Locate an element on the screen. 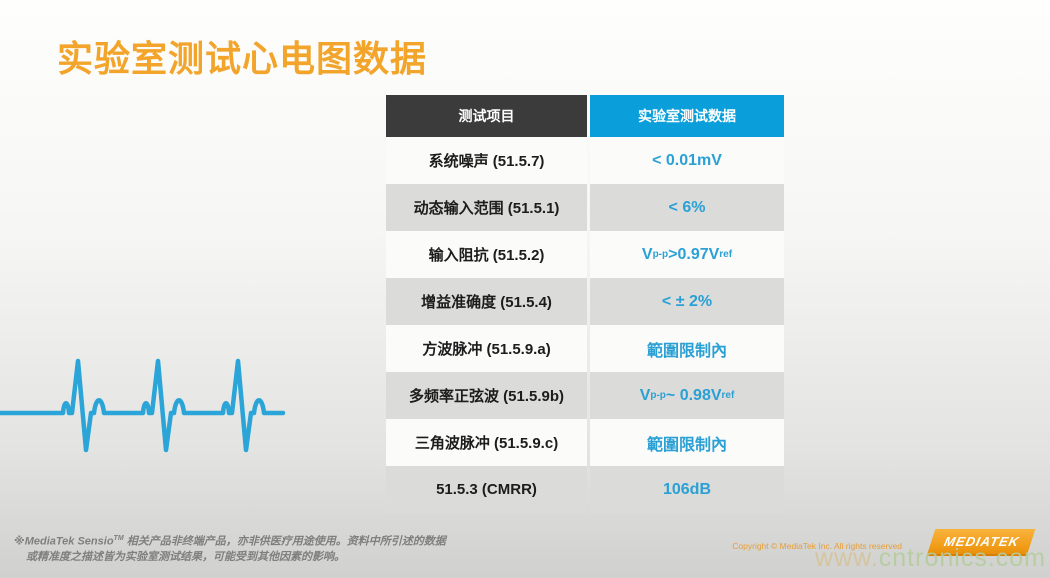 The image size is (1050, 578). table-row: 系统噪声 (51.5.7) < 0.01mV is located at coordinates (585, 160).